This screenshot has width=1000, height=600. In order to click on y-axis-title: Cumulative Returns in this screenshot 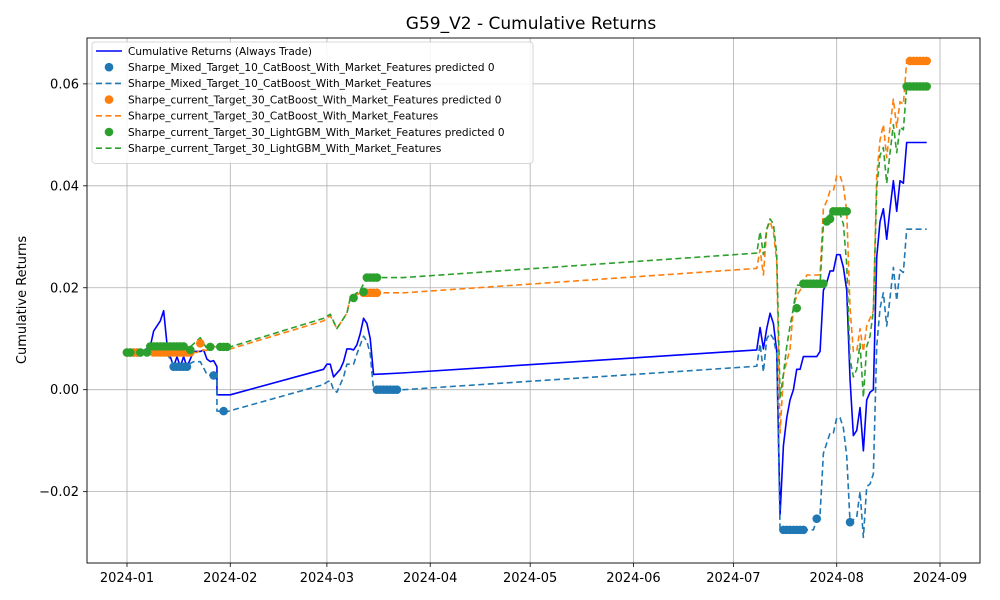, I will do `click(22, 300)`.